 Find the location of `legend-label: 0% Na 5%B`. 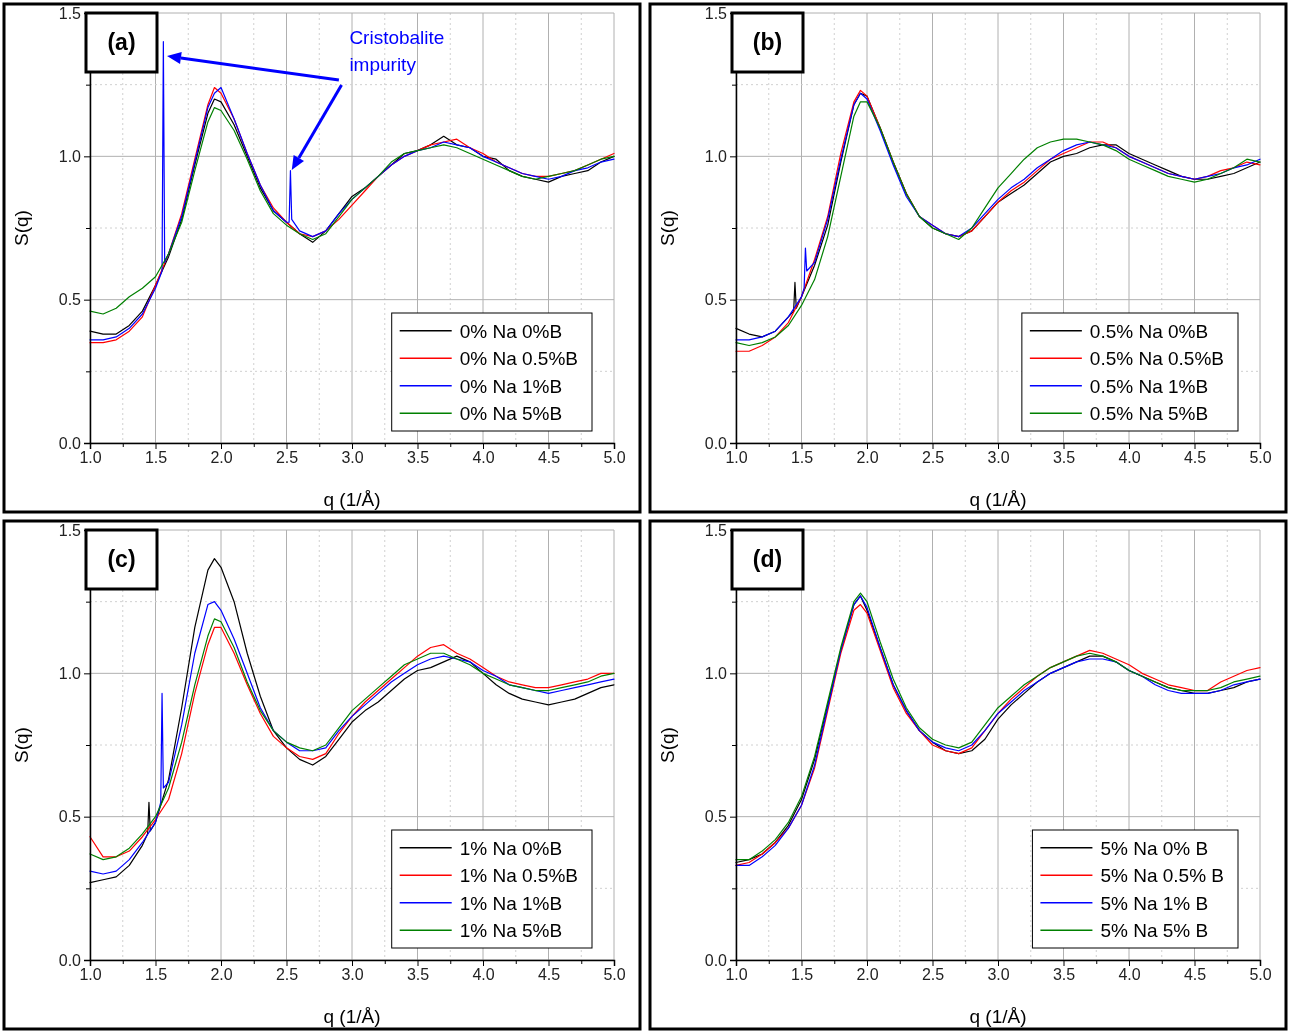

legend-label: 0% Na 5%B is located at coordinates (511, 414).